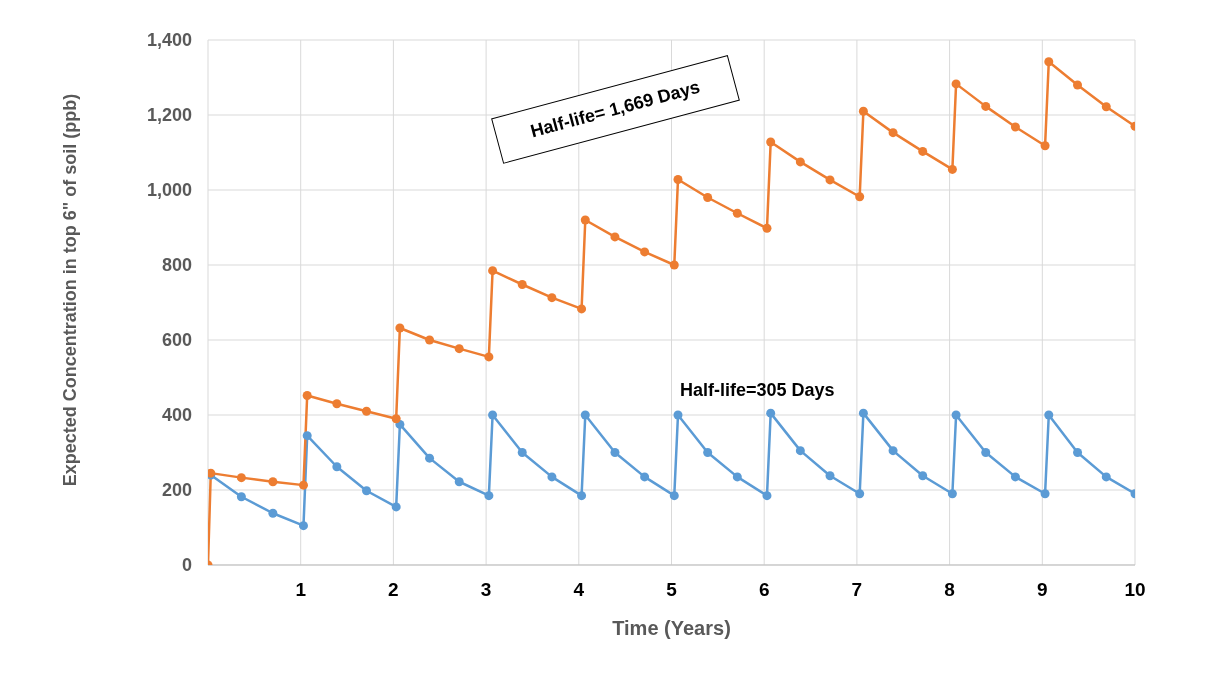 The image size is (1208, 685). What do you see at coordinates (169, 190) in the screenshot?
I see `y-tick-label: 1,000` at bounding box center [169, 190].